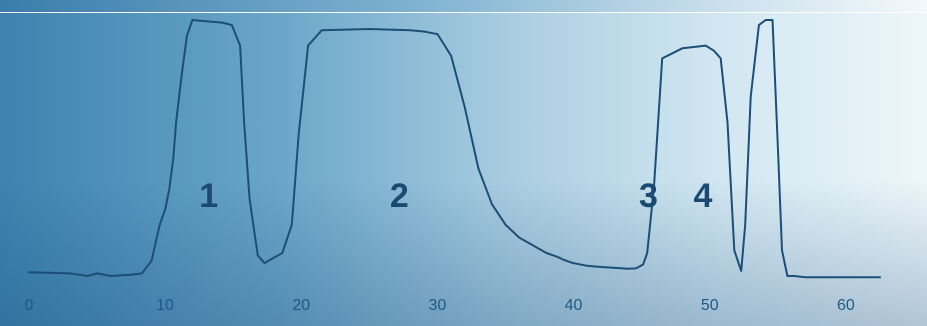 The image size is (927, 326). Describe the element at coordinates (208, 196) in the screenshot. I see `peak-label-1: 1` at that location.